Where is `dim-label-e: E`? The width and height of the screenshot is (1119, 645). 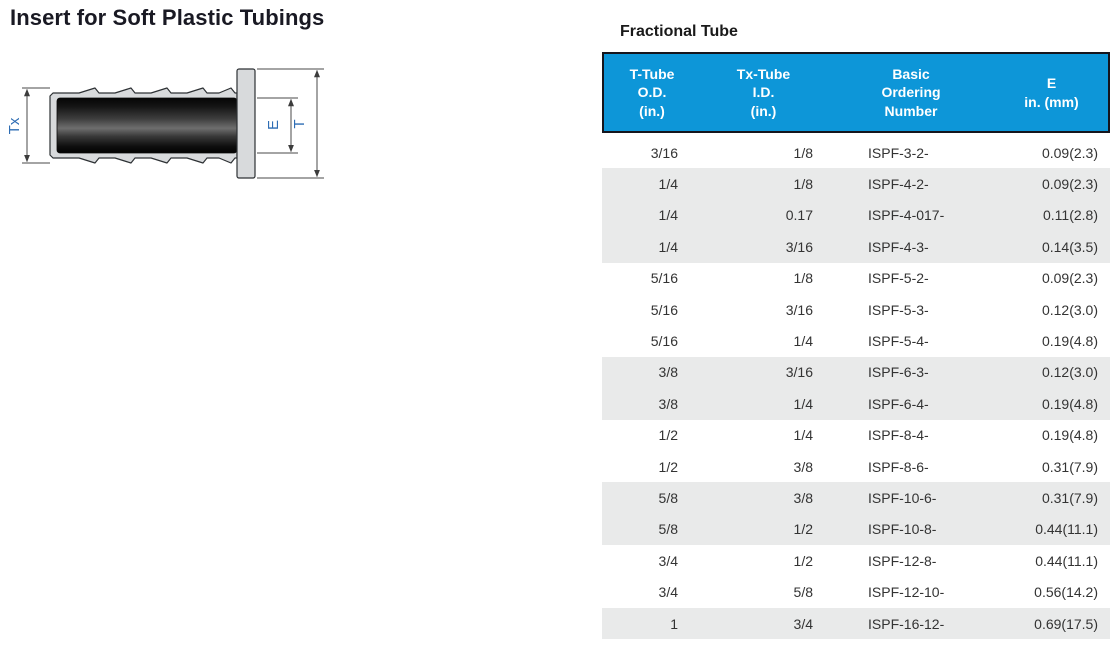 dim-label-e: E is located at coordinates (273, 125).